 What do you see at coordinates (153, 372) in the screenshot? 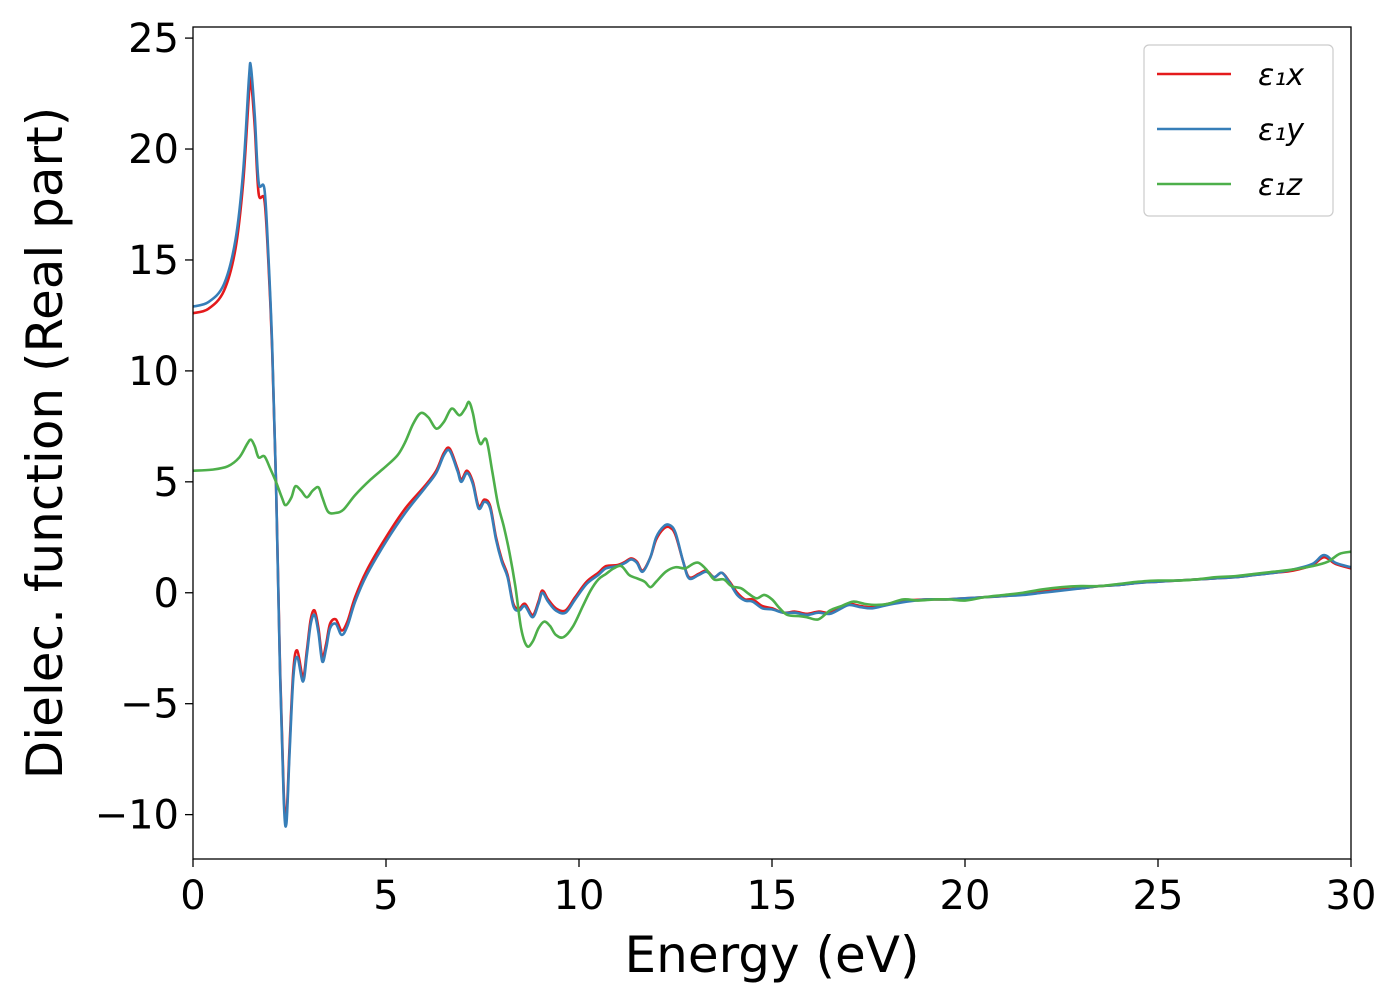
I see `y-tick-label: 10` at bounding box center [153, 372].